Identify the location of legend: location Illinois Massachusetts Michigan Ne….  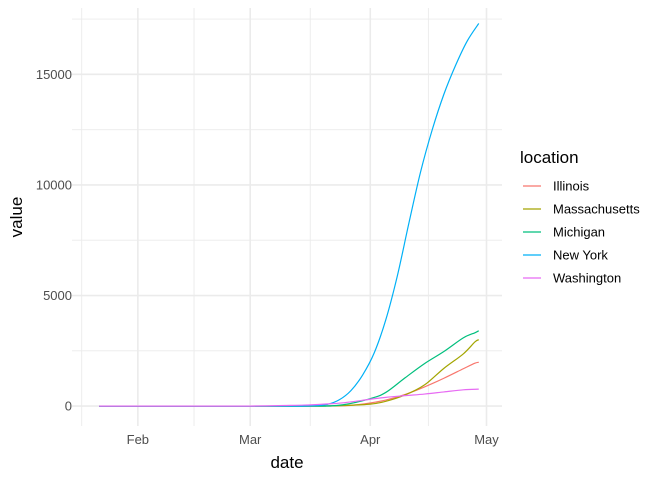
(580, 217).